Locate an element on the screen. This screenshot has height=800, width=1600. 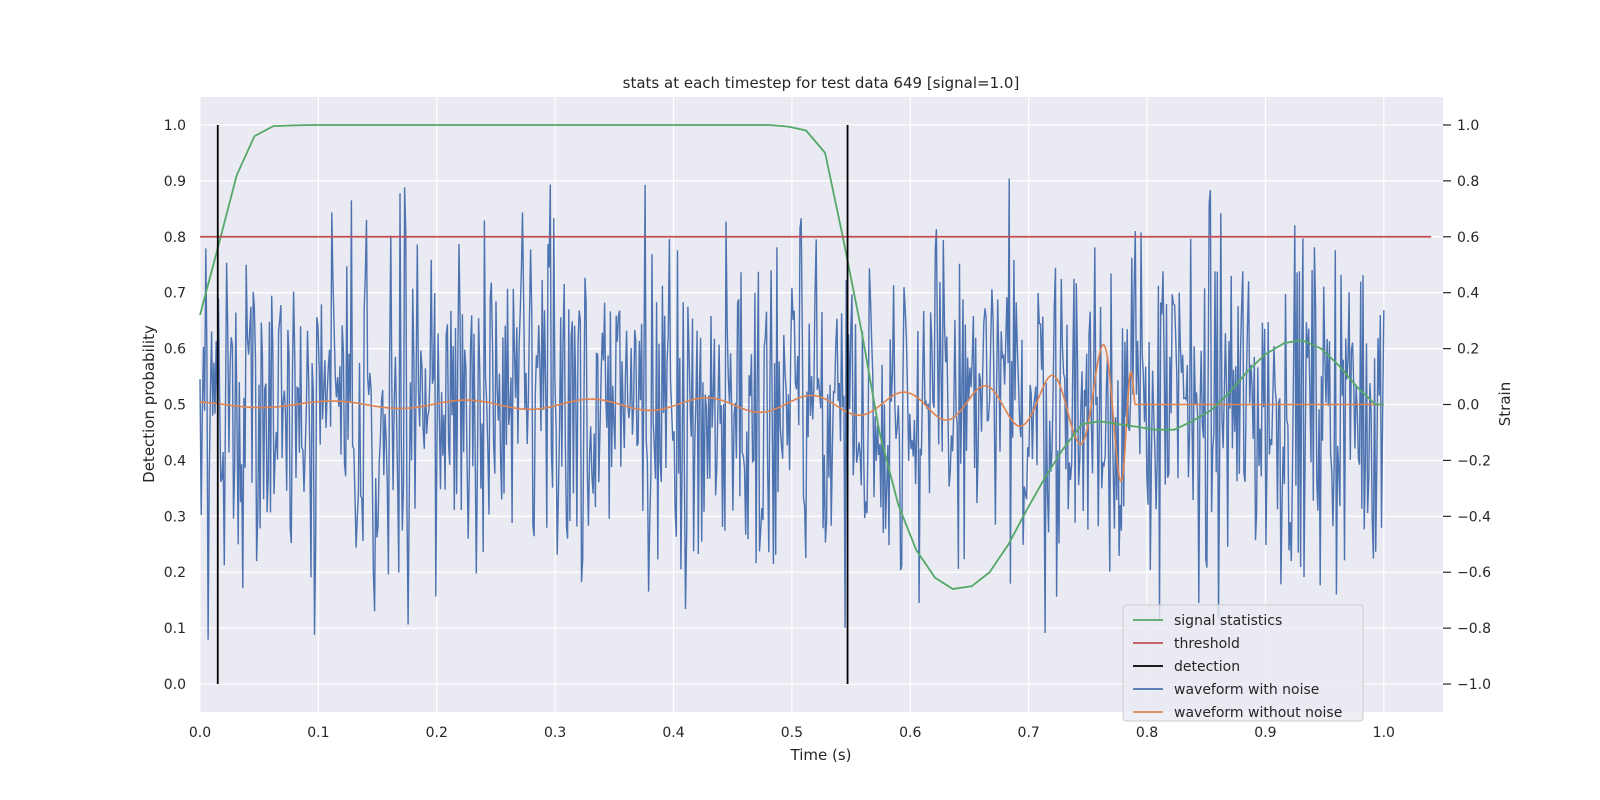
x-tick-label: 0.8 is located at coordinates (1147, 733).